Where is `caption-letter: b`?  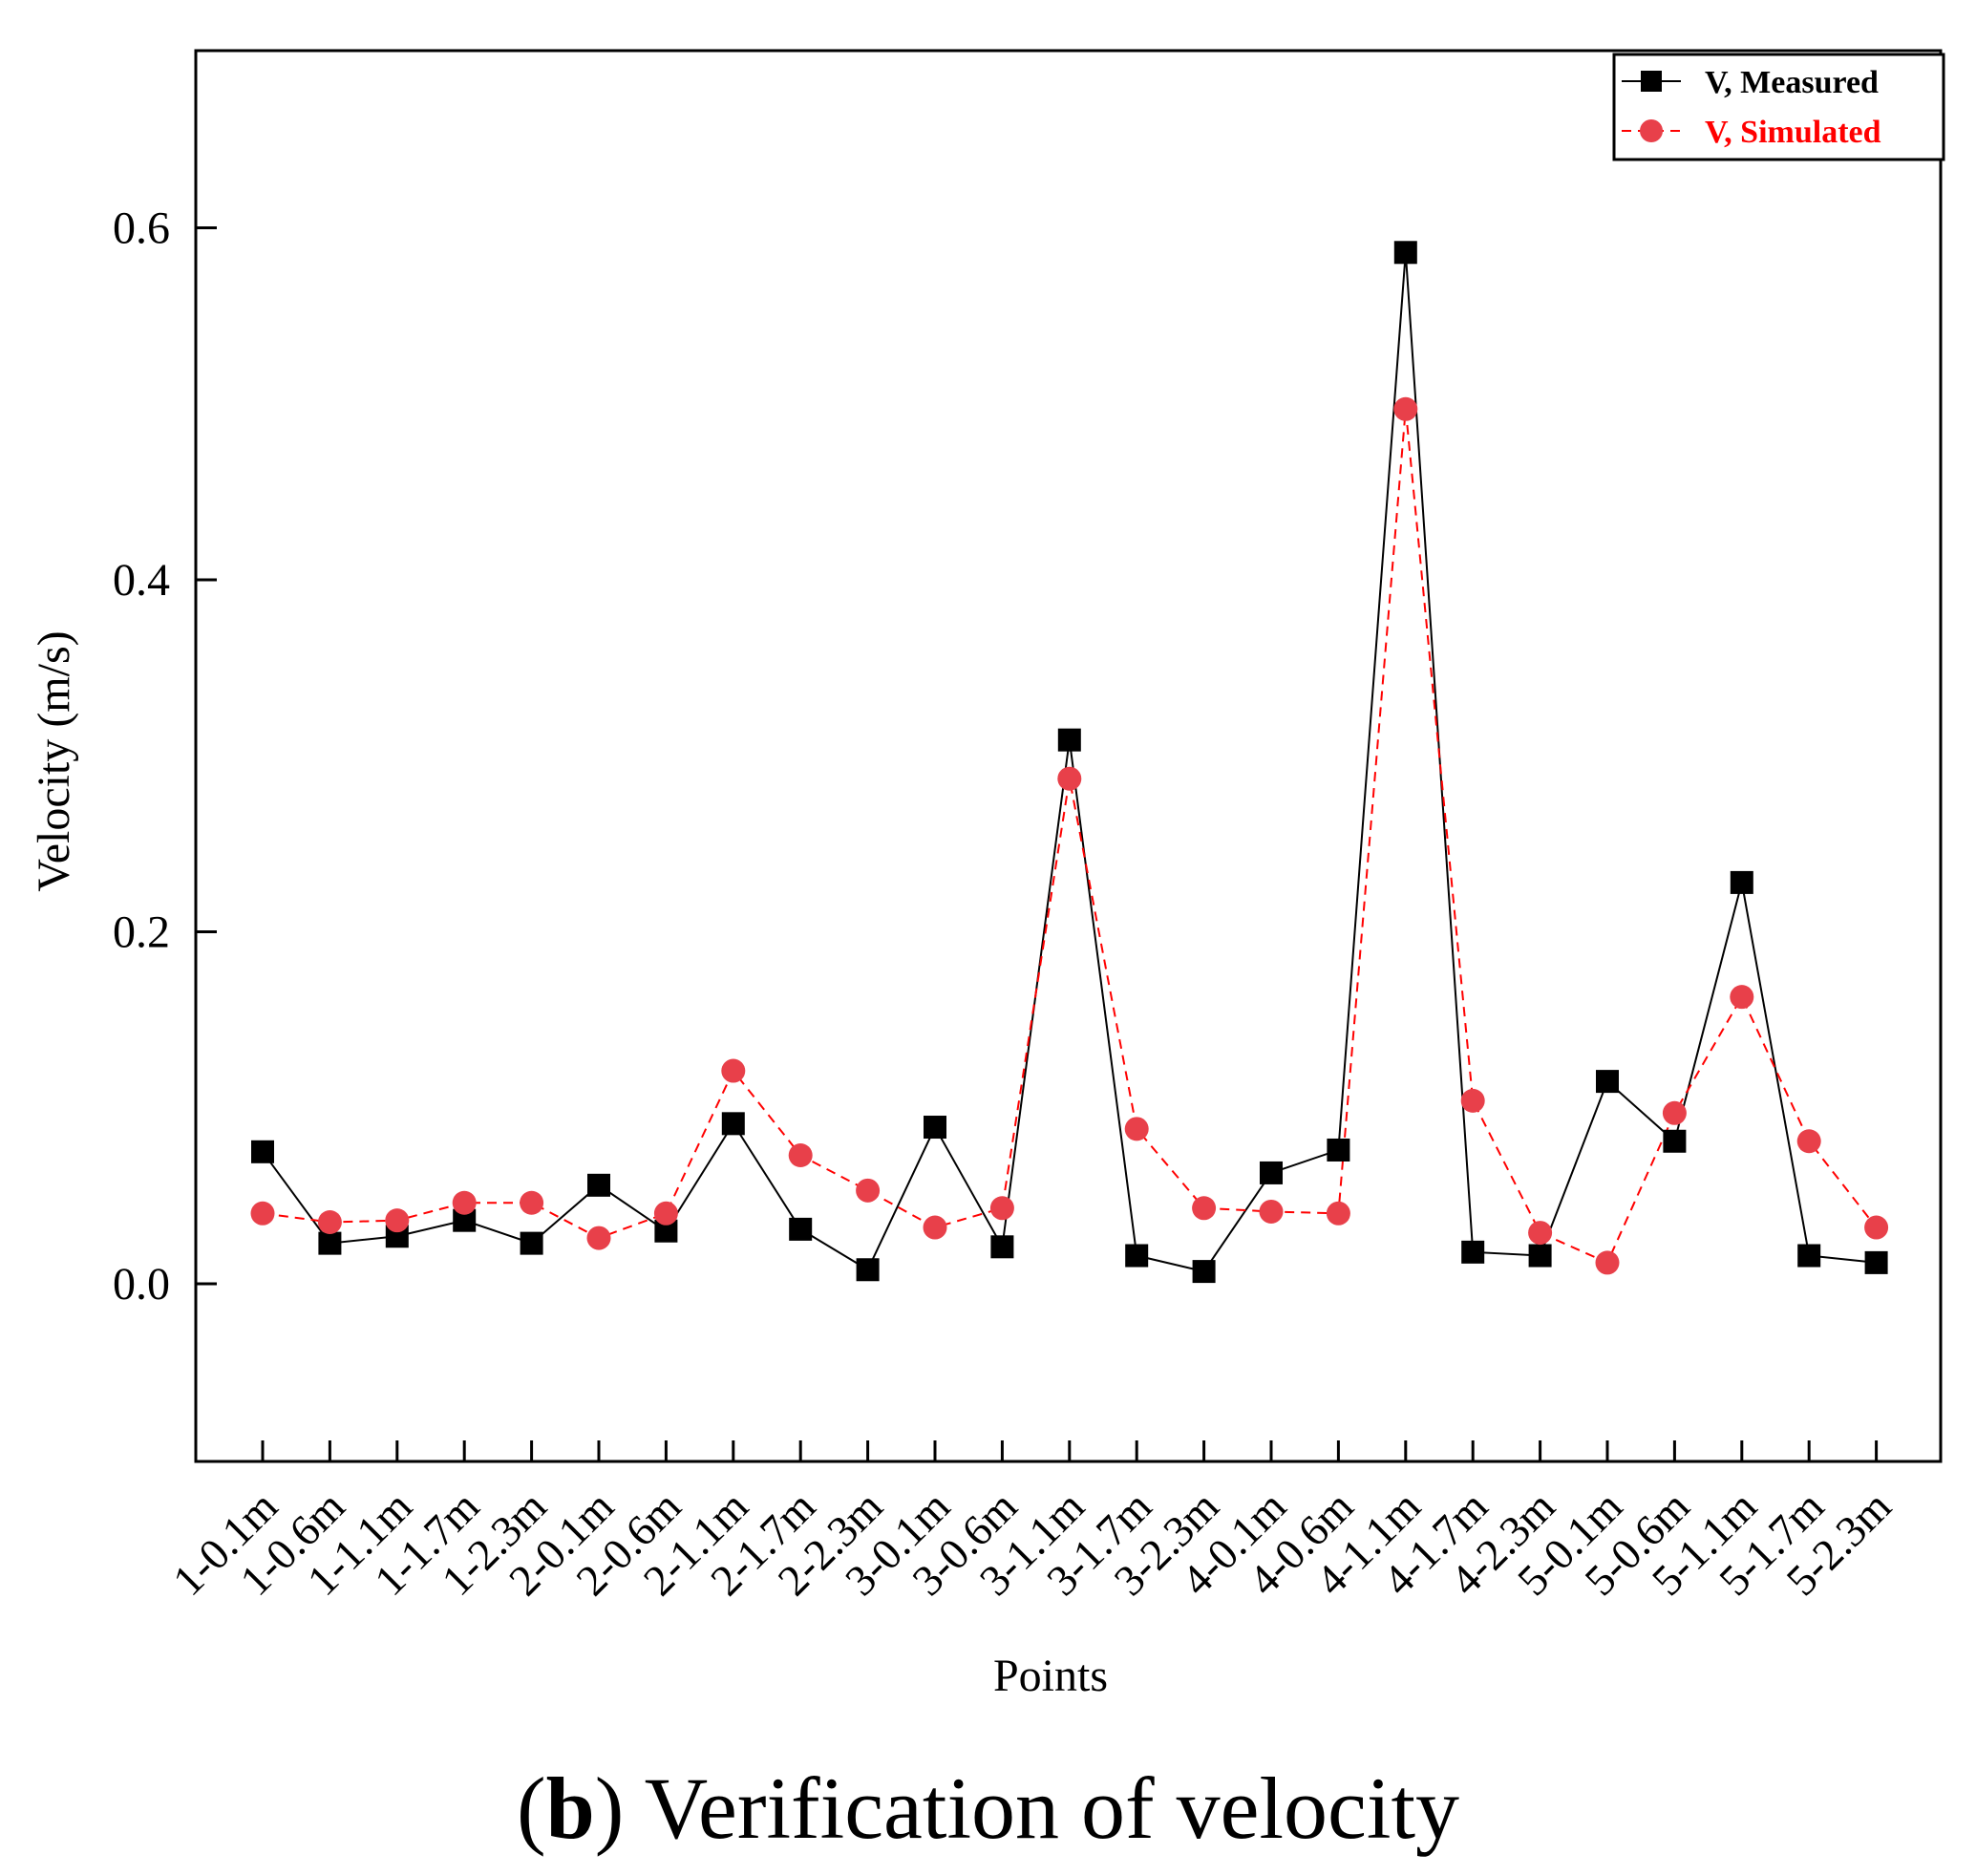 caption-letter: b is located at coordinates (570, 1808).